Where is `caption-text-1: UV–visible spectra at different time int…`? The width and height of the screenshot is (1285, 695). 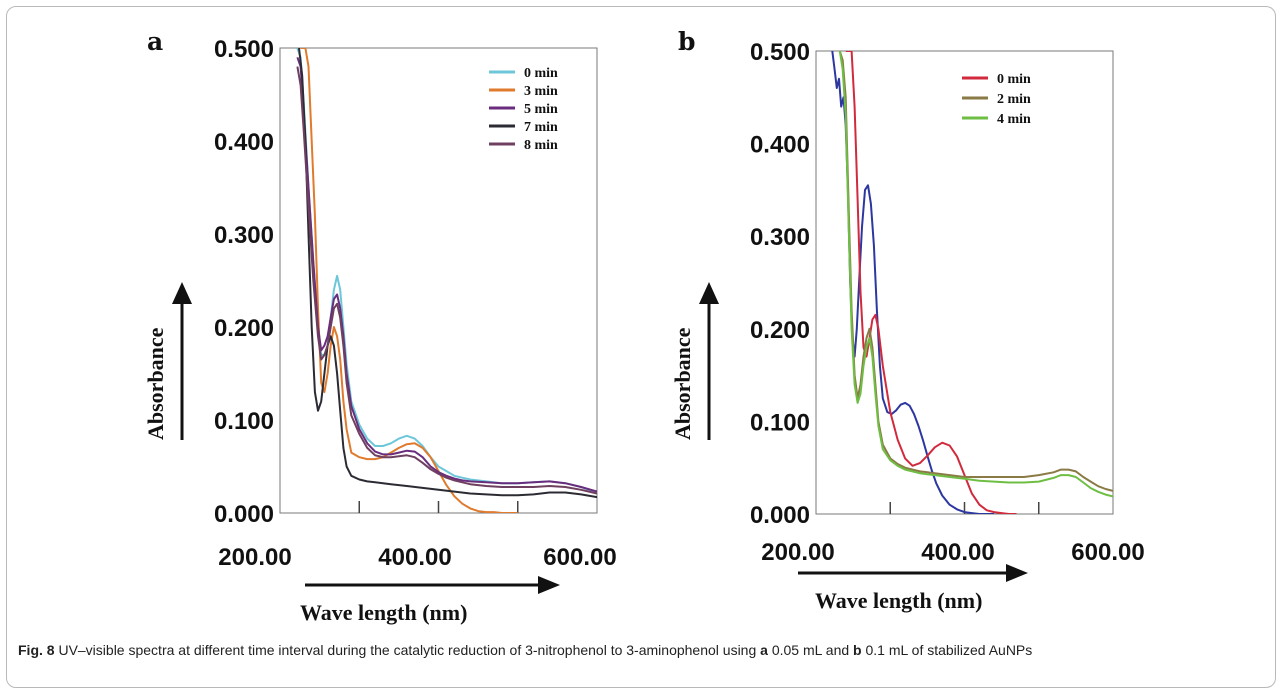
caption-text-1: UV–visible spectra at different time int… is located at coordinates (407, 650).